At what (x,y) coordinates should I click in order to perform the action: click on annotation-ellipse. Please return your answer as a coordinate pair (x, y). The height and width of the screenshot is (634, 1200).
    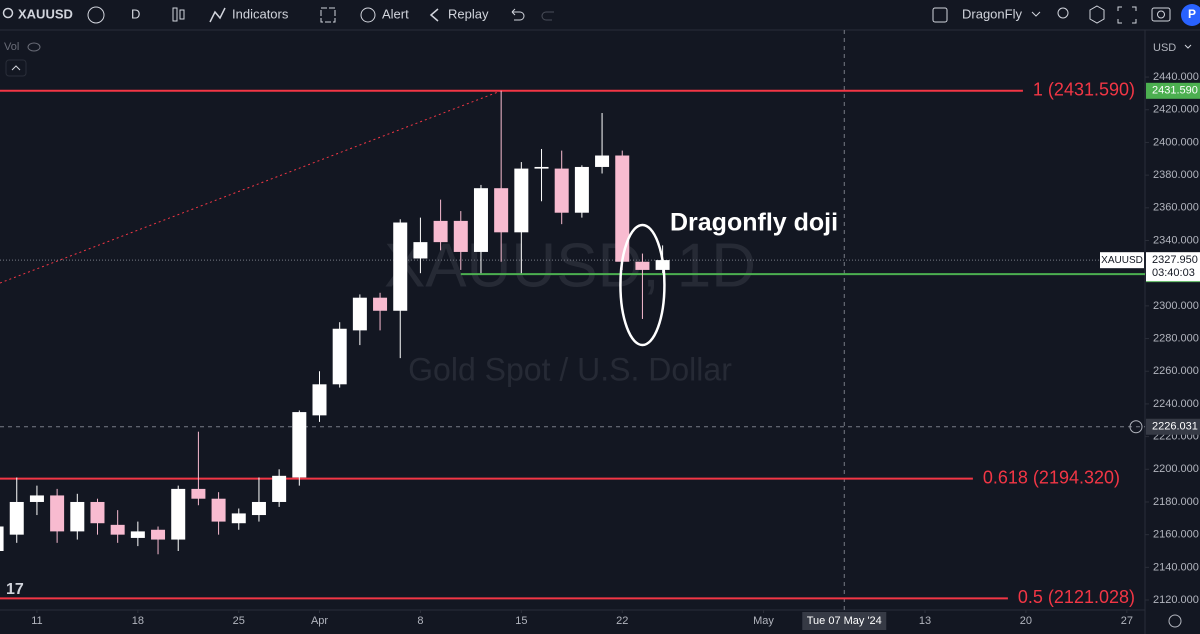
    Looking at the image, I should click on (642, 285).